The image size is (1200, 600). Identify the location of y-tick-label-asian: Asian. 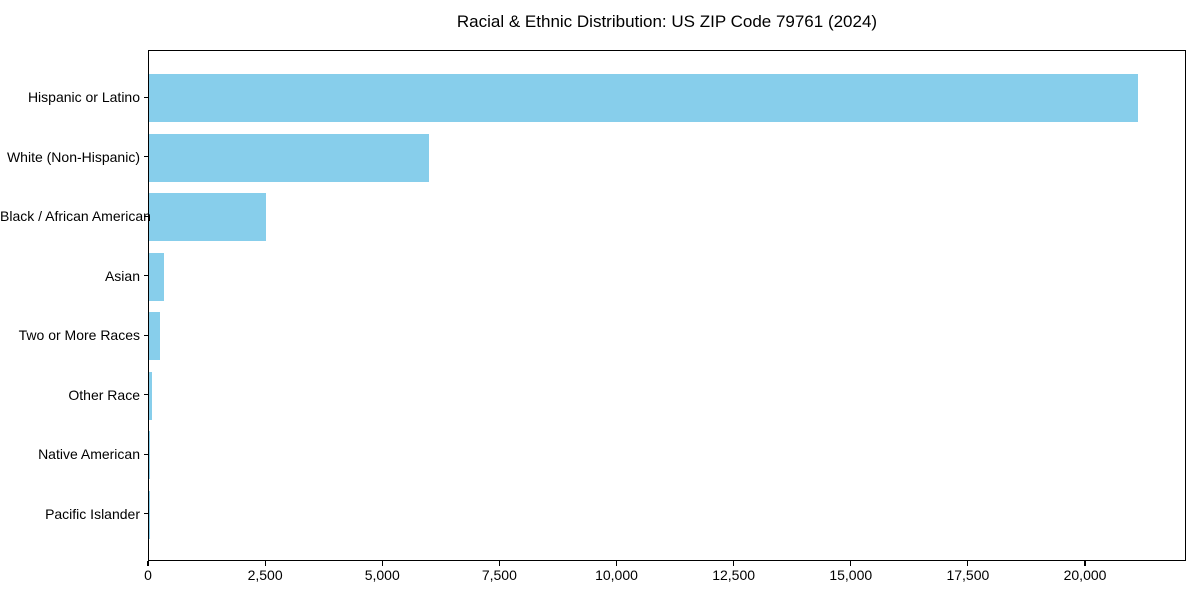
(122, 275).